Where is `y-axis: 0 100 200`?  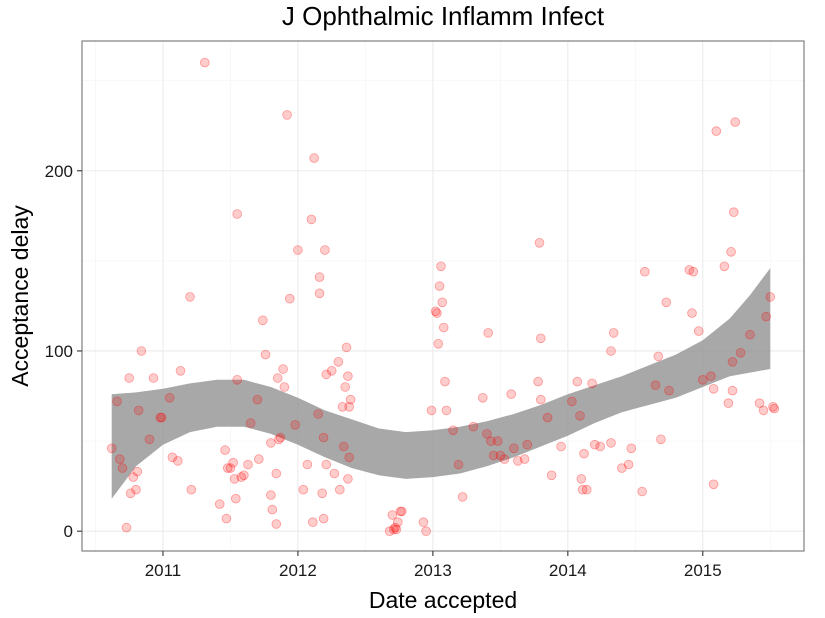
y-axis: 0 100 200 is located at coordinates (63, 351).